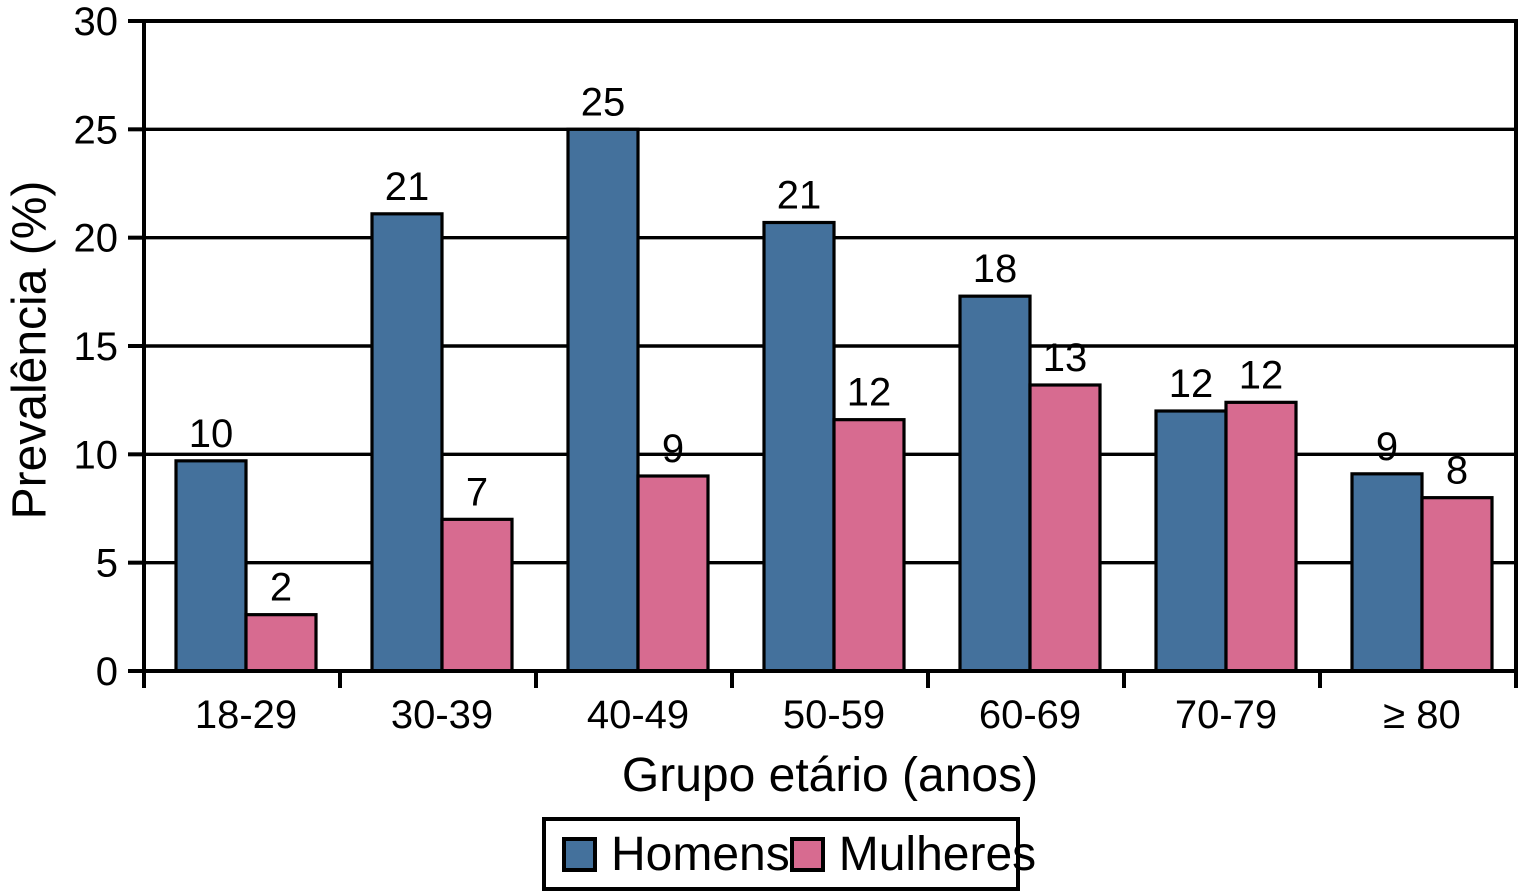  What do you see at coordinates (937, 854) in the screenshot?
I see `legend-label-mulheres: Mulheres` at bounding box center [937, 854].